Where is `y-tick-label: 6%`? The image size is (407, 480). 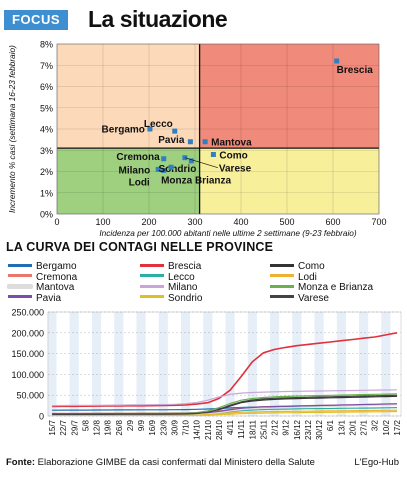
y-tick-label: 6% is located at coordinates (46, 87).